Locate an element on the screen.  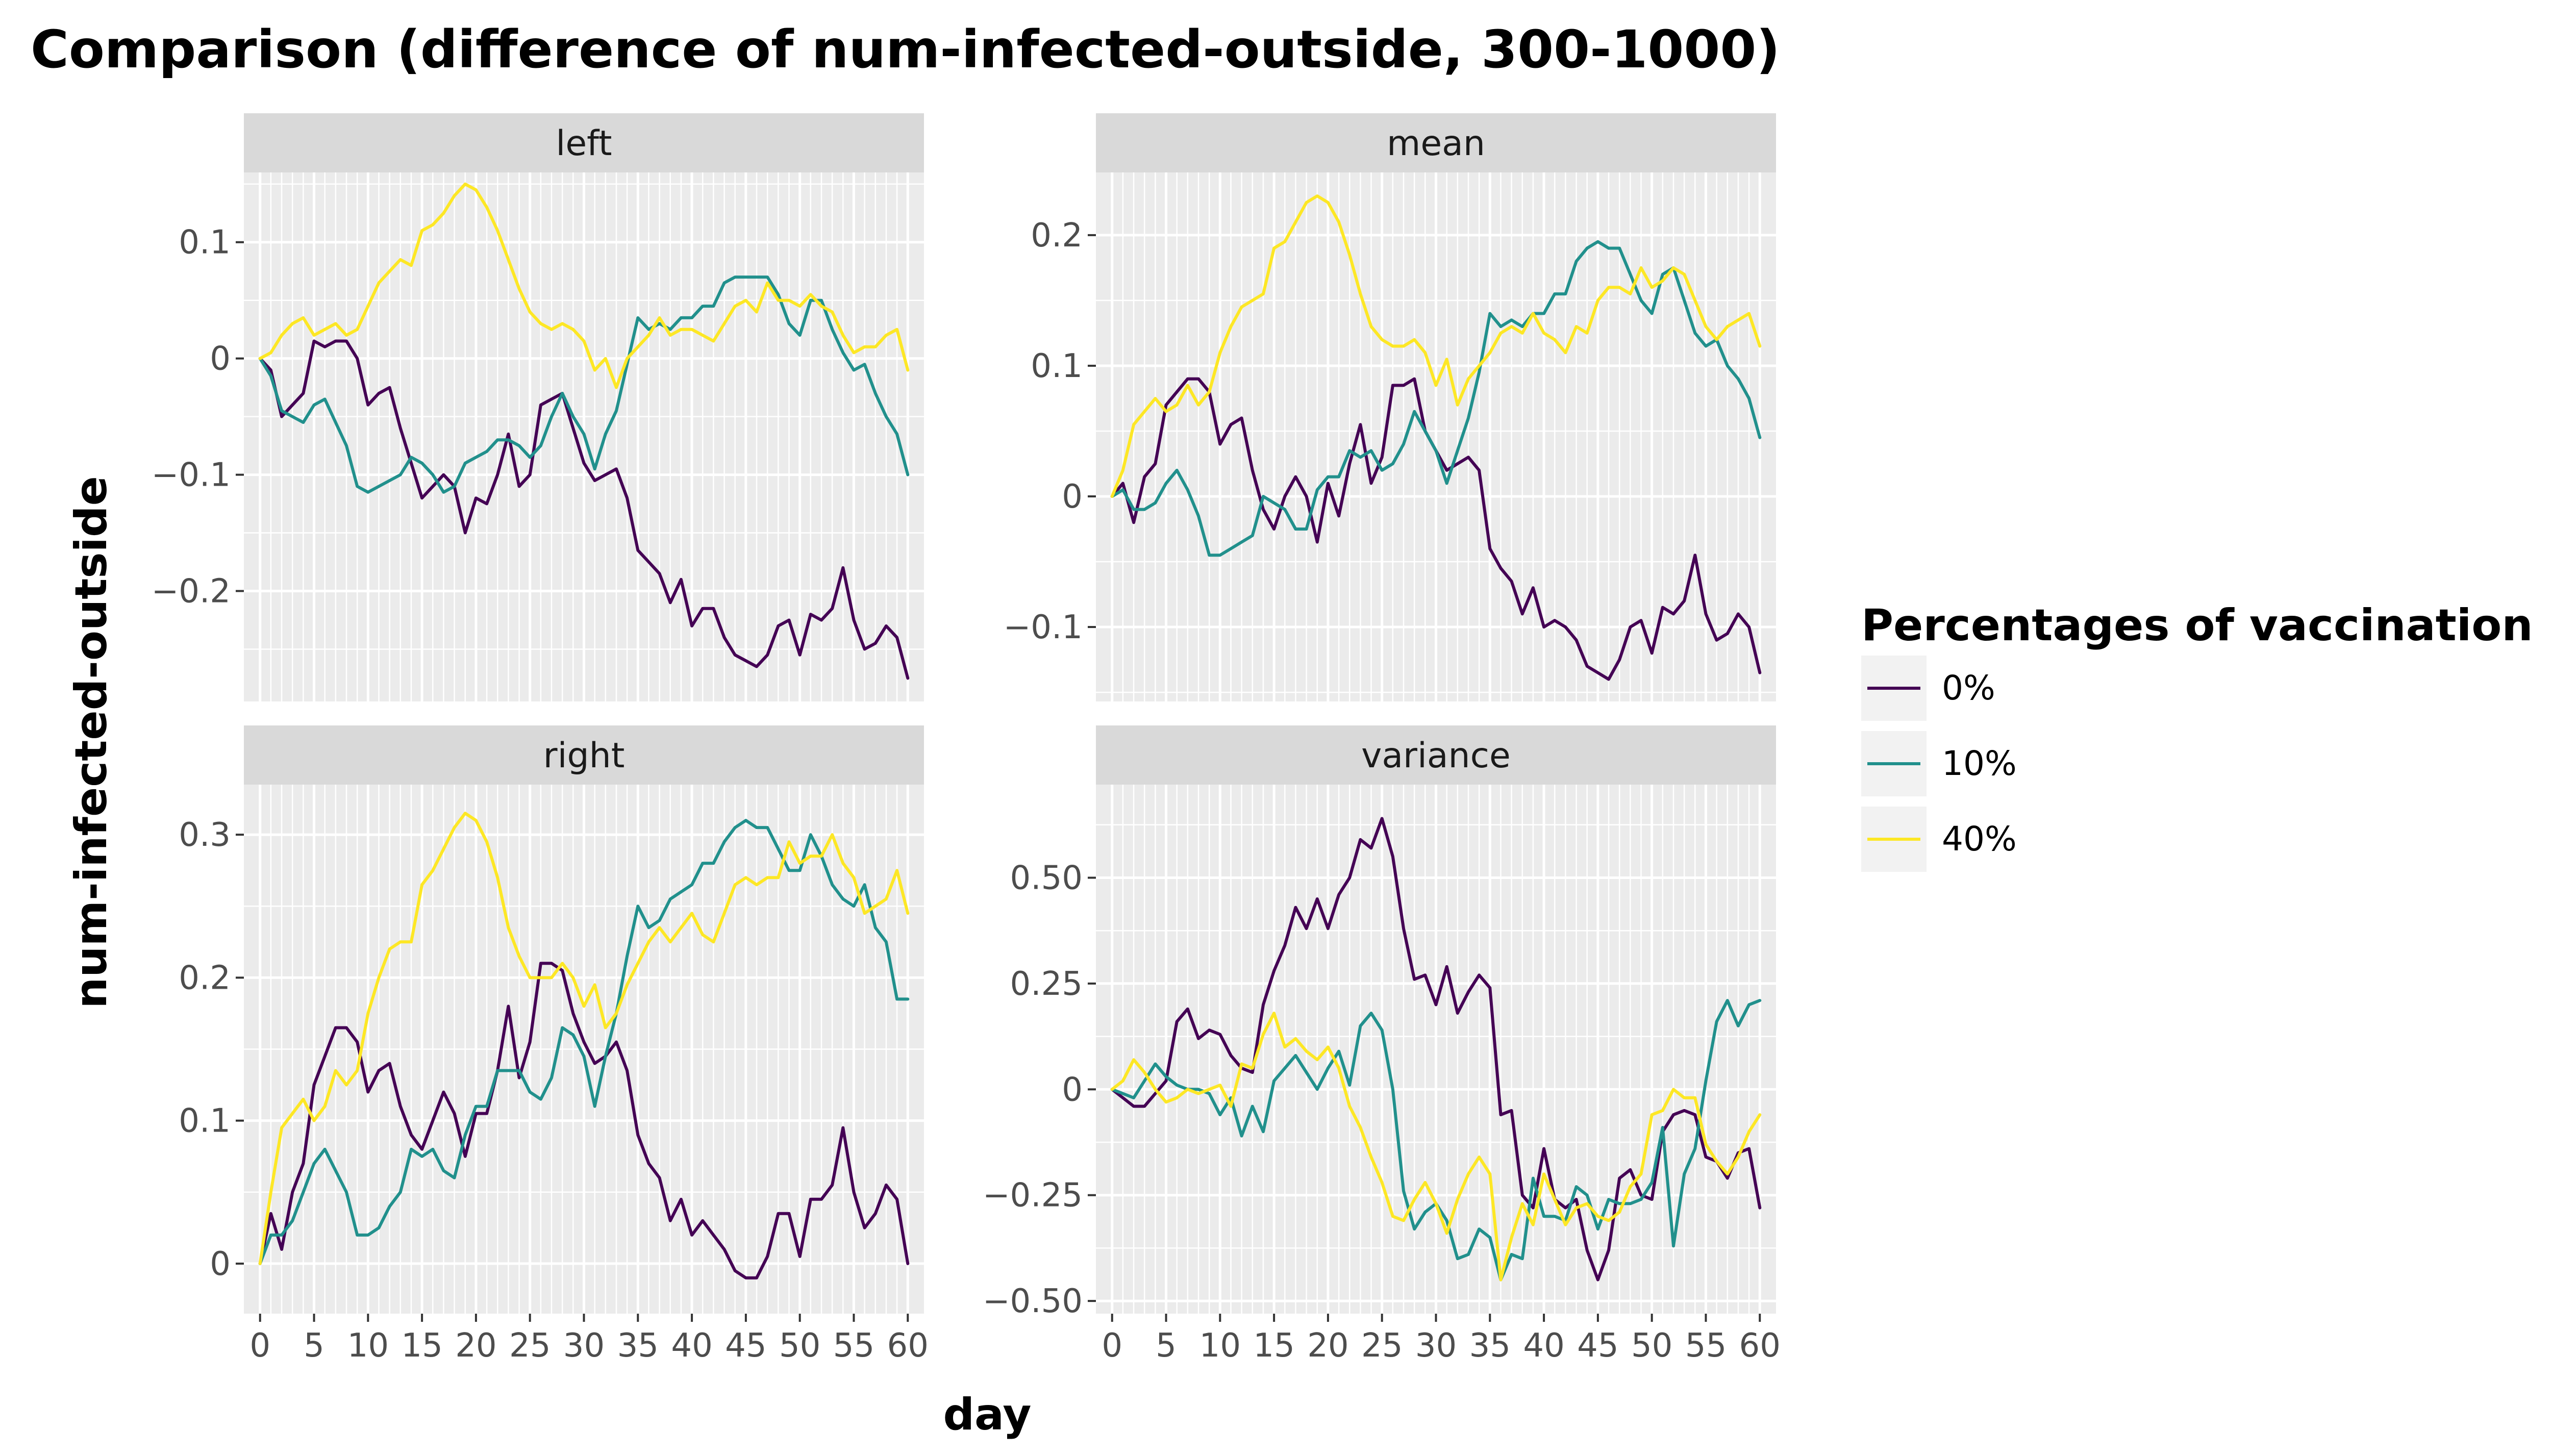
facet-strip-label: left is located at coordinates (584, 143).